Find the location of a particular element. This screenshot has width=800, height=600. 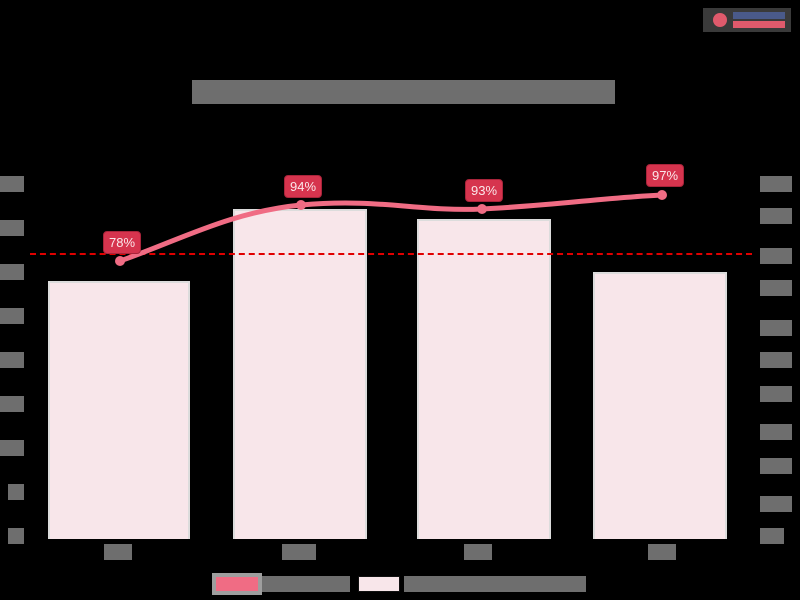

brand-logo-icon is located at coordinates (720, 20).